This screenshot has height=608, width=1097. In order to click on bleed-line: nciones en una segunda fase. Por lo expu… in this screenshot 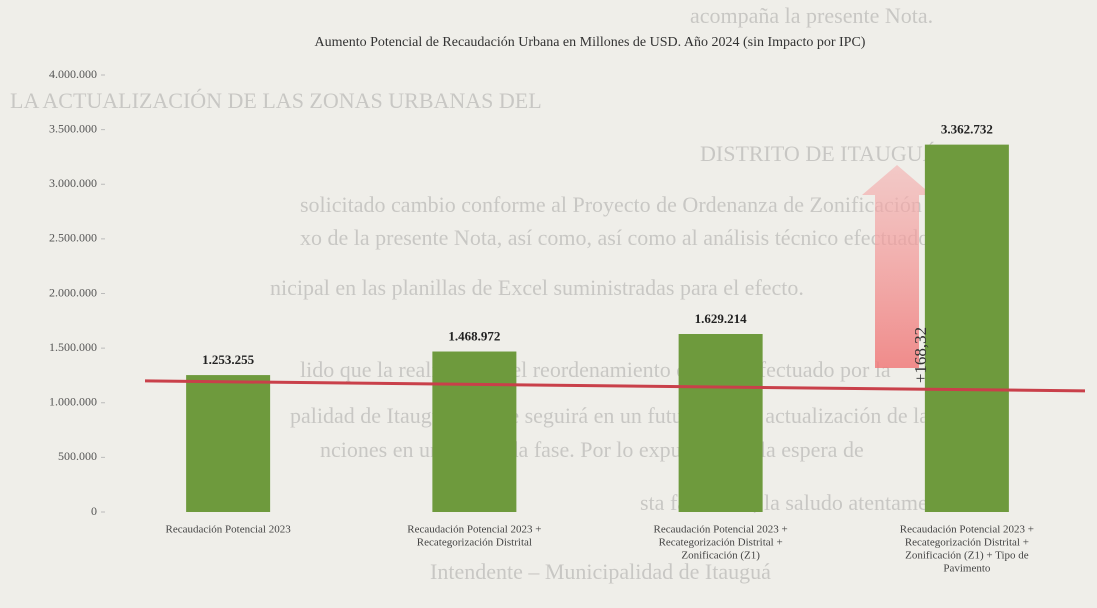, I will do `click(592, 449)`.